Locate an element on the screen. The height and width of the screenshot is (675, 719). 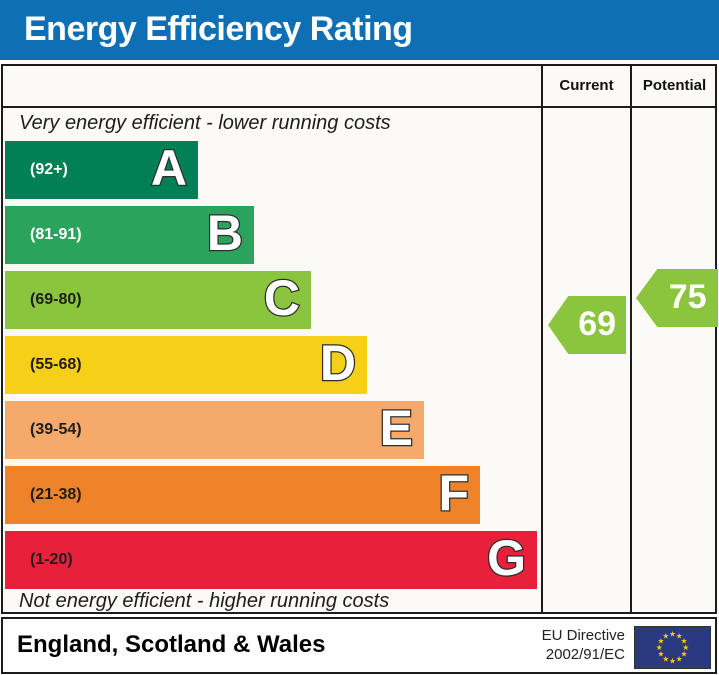
band-e: (39-54) E is located at coordinates (214, 430).